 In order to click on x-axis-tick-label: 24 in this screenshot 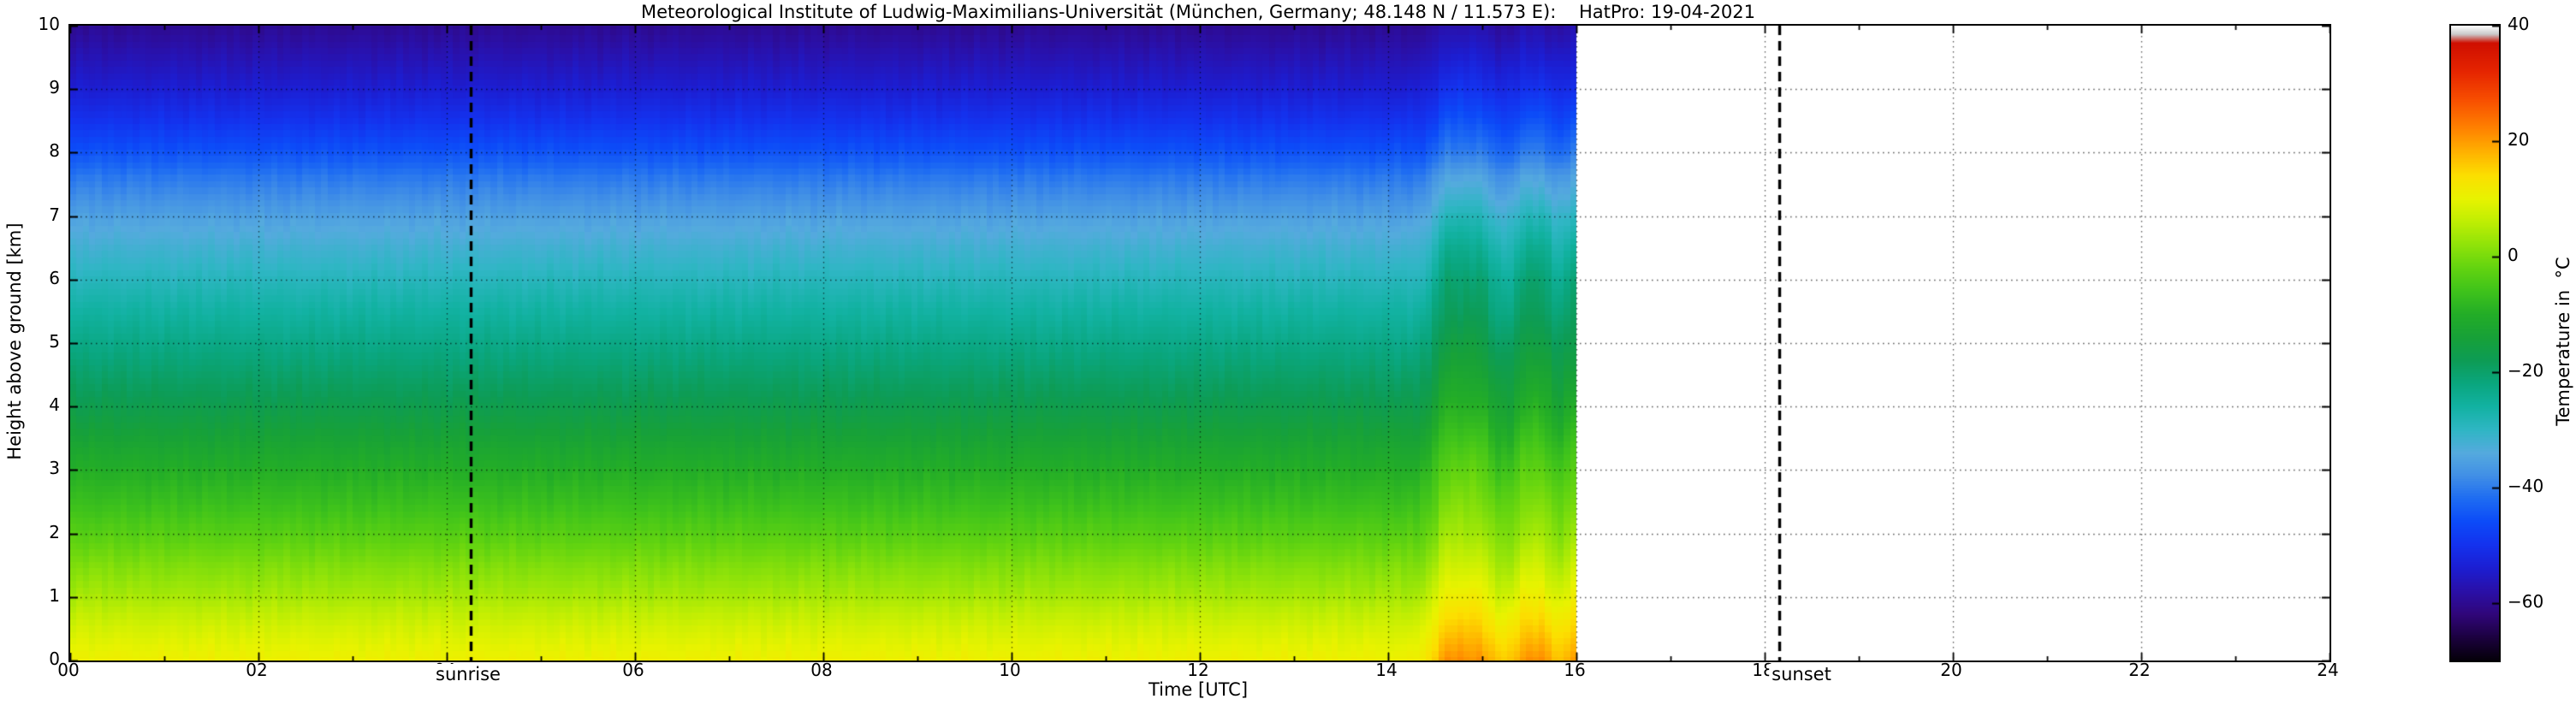, I will do `click(2328, 670)`.